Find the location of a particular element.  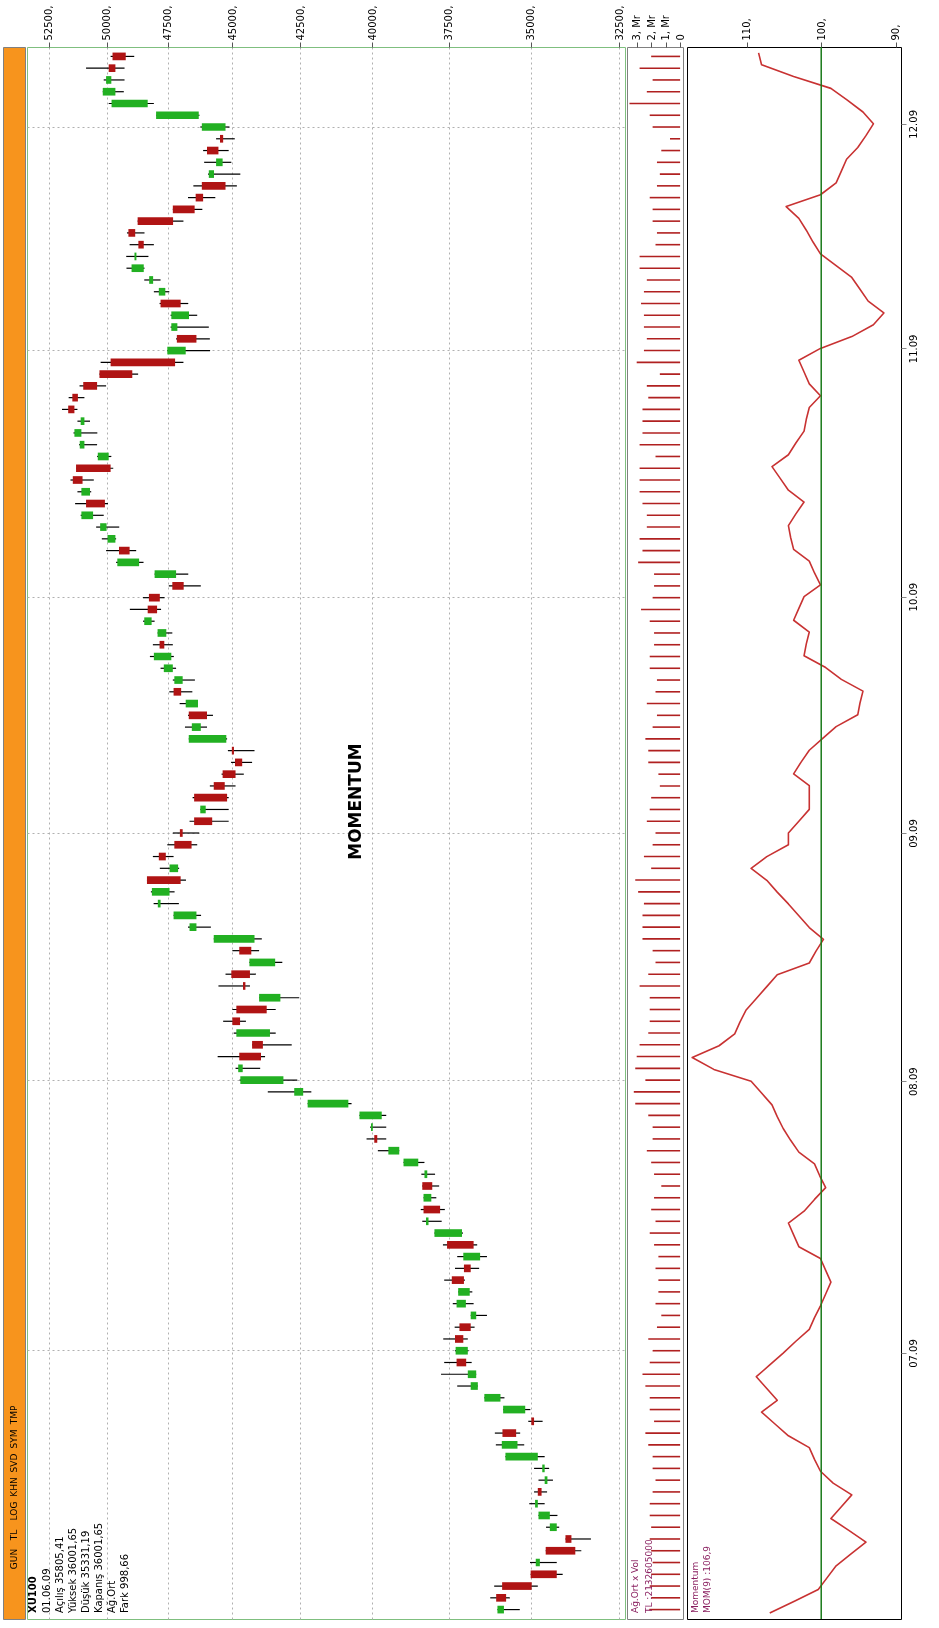

text: MOMENTUM is located at coordinates (354, 801).